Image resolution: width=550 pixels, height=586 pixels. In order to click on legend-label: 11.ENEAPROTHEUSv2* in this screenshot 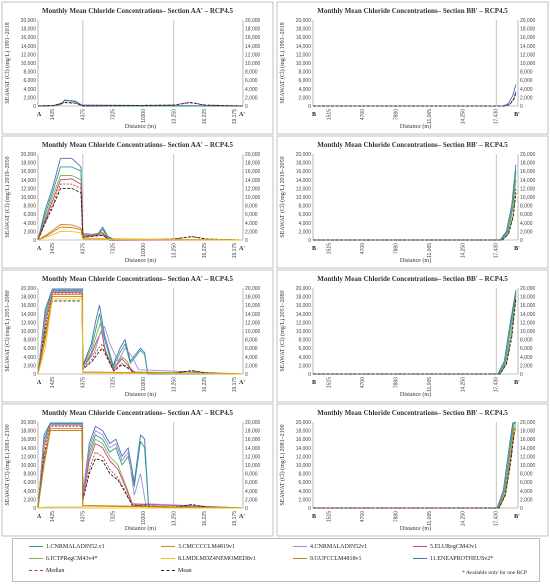, I will do `click(462, 559)`.